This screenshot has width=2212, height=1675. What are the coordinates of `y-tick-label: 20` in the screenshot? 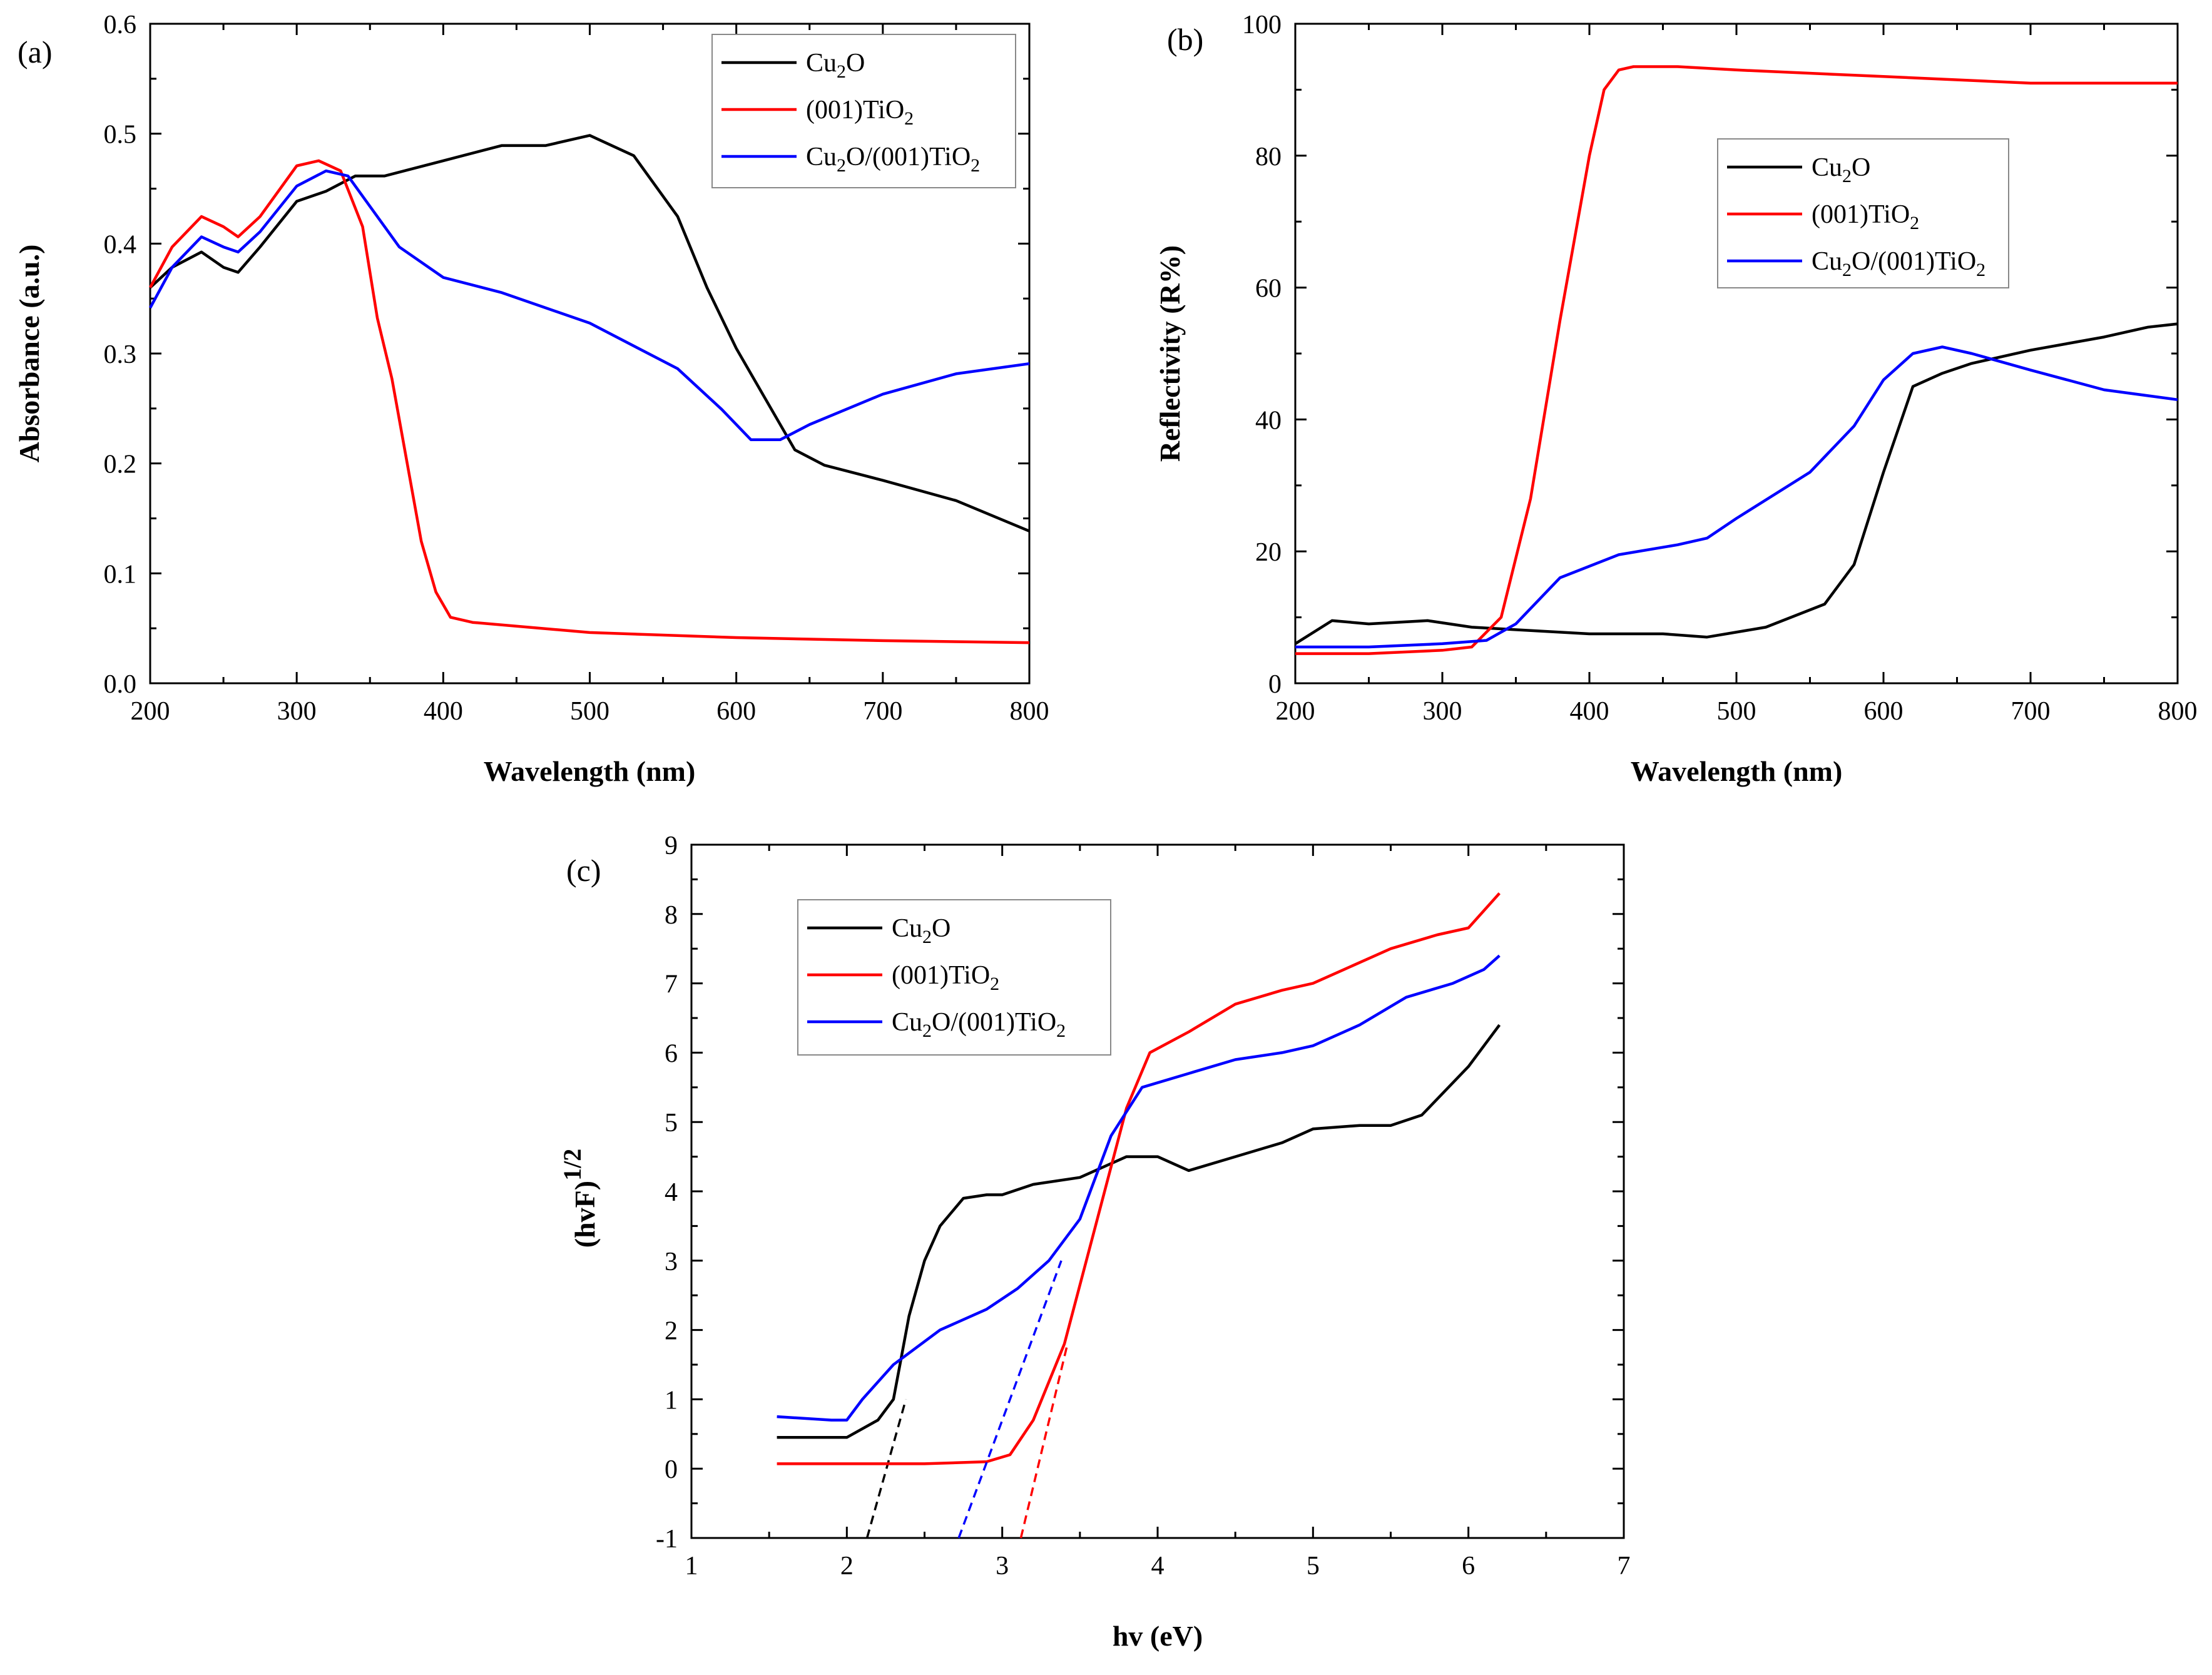 It's located at (1268, 552).